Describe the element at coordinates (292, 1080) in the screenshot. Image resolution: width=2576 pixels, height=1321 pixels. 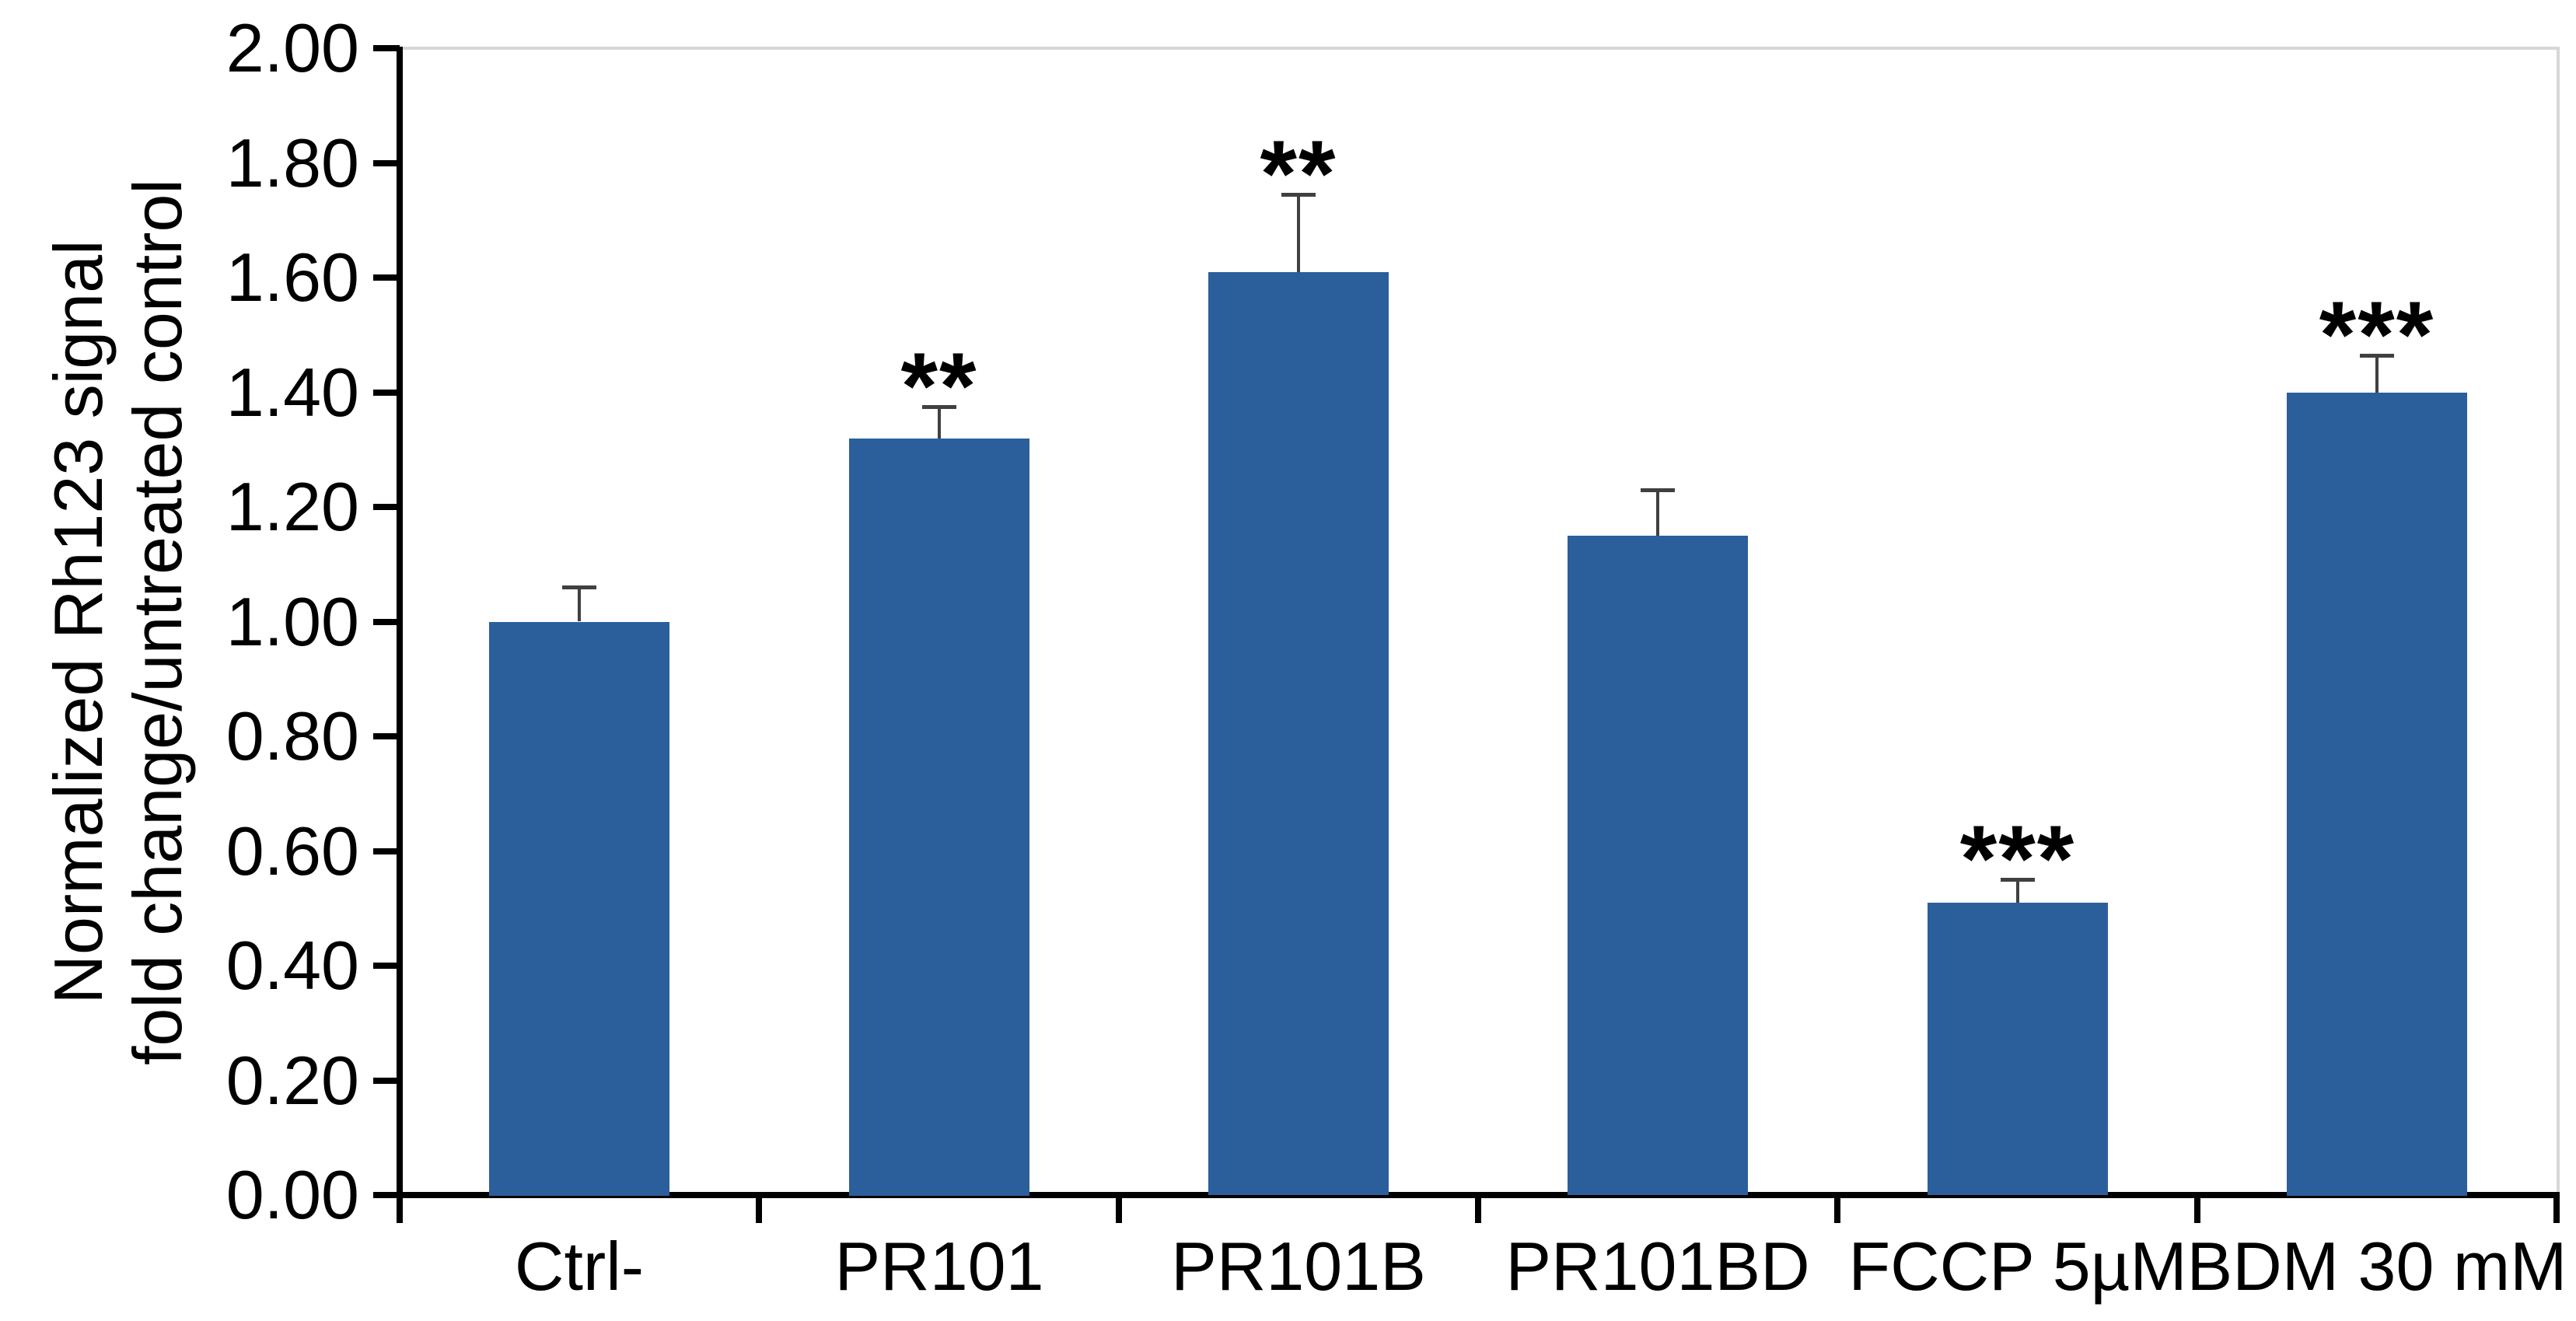
I see `y-tick-label: 0.20` at that location.